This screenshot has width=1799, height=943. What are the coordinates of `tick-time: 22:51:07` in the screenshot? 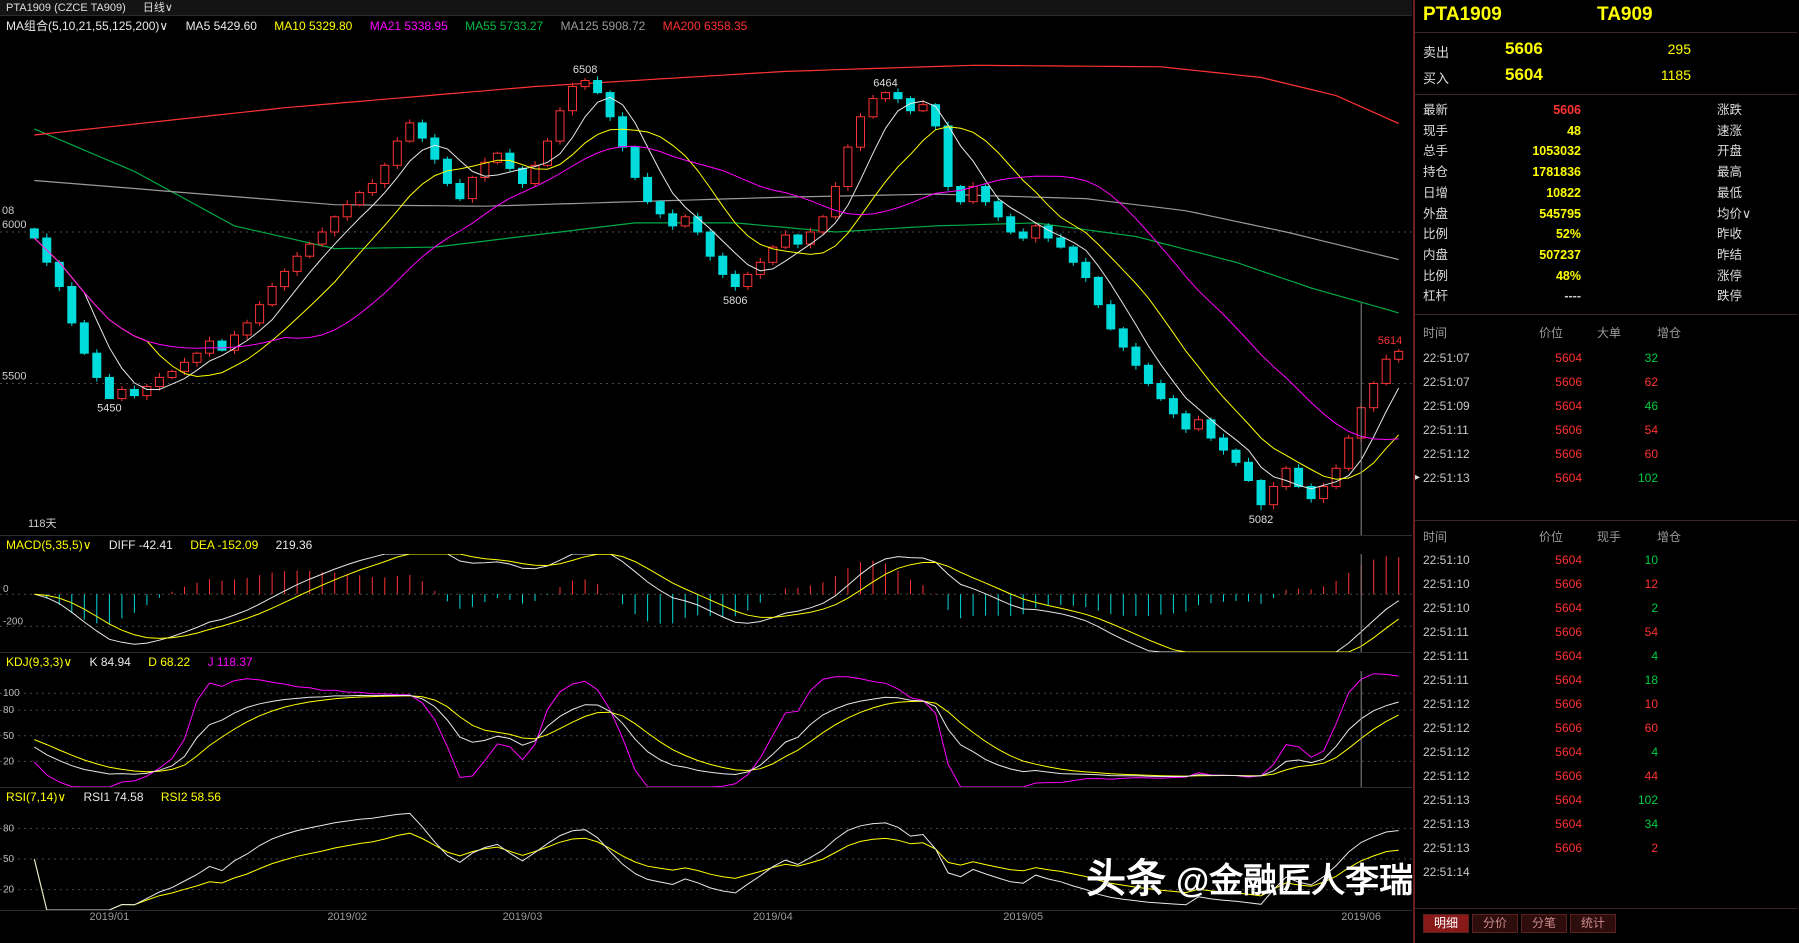 It's located at (1446, 382).